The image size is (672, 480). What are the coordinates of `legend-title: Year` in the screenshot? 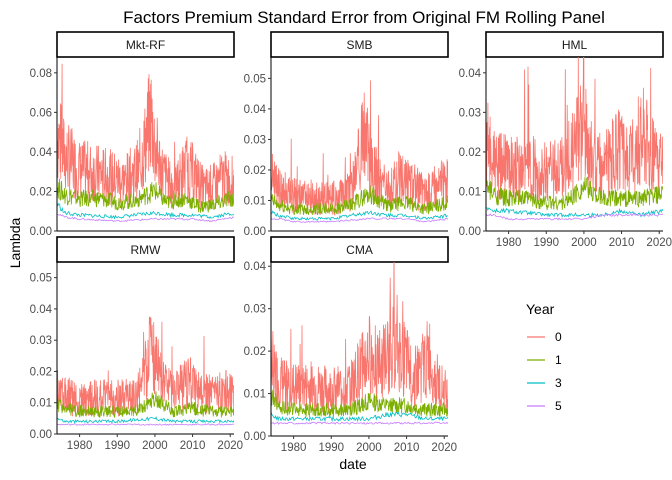 It's located at (540, 309).